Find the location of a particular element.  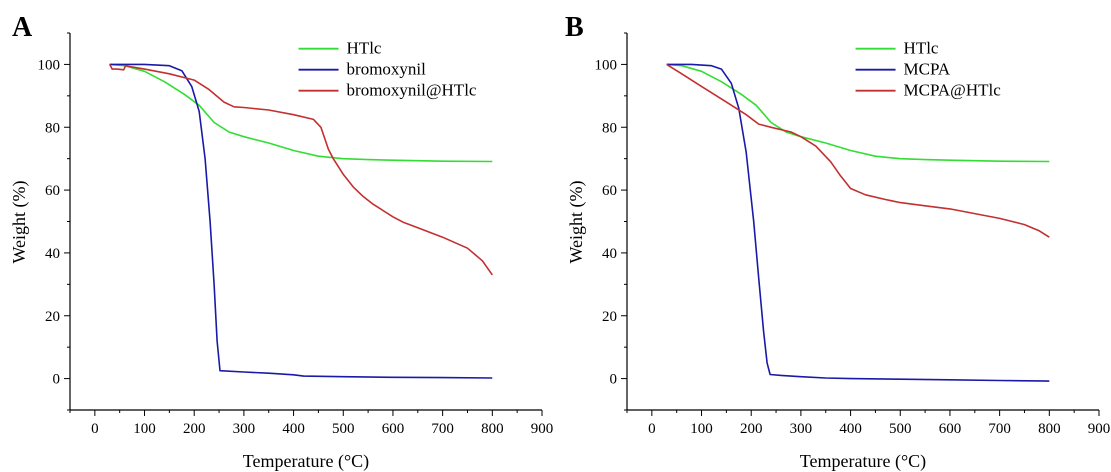

panel-b-legend-label-mcpa: MCPA is located at coordinates (927, 69).